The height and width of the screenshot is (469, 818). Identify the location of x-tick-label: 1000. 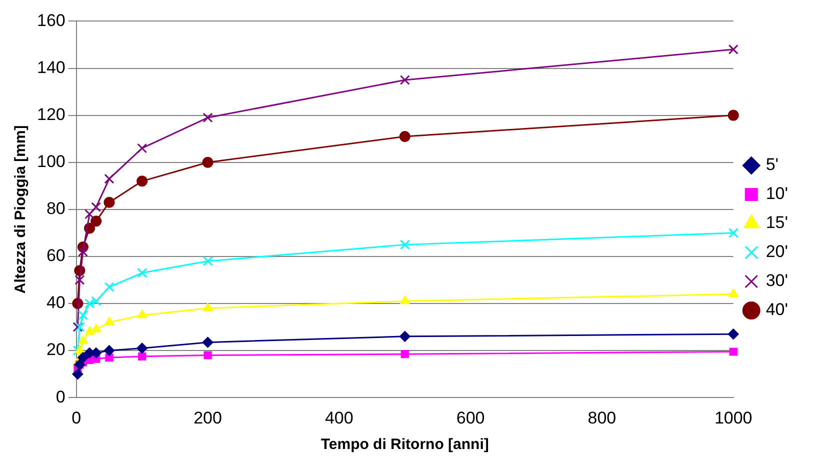
(733, 418).